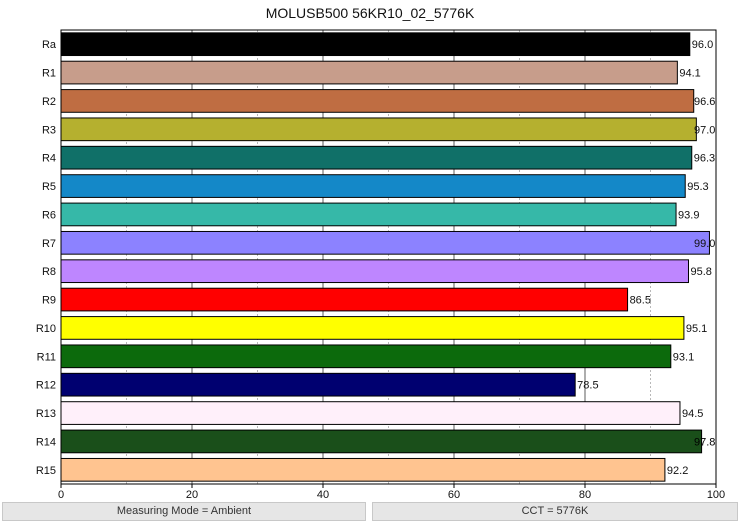 The width and height of the screenshot is (740, 521). I want to click on category-label-r3: R3, so click(49, 130).